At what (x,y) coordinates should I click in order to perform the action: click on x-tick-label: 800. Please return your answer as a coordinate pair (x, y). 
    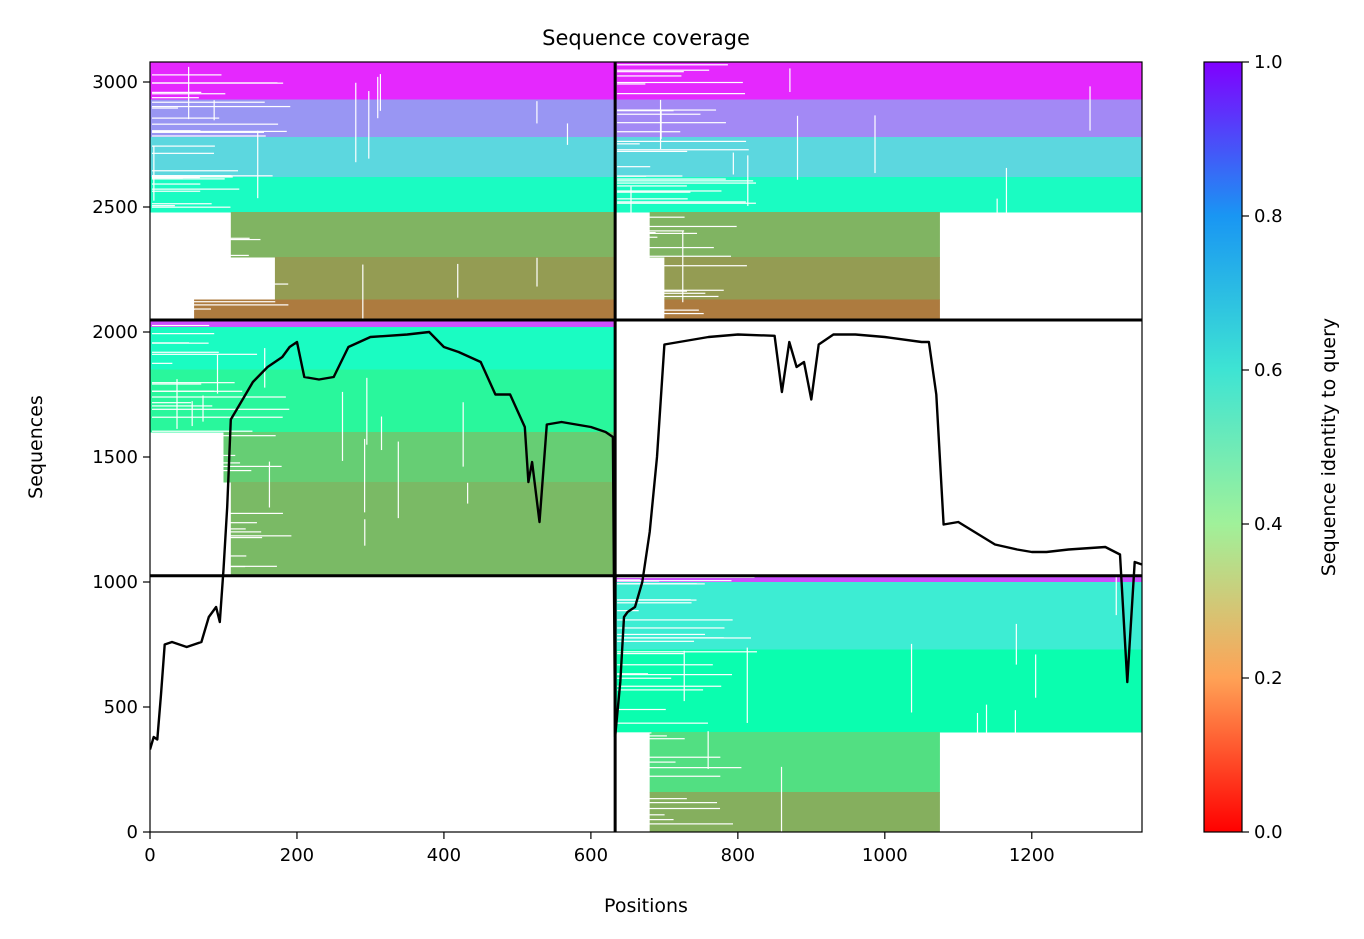
    Looking at the image, I should click on (738, 855).